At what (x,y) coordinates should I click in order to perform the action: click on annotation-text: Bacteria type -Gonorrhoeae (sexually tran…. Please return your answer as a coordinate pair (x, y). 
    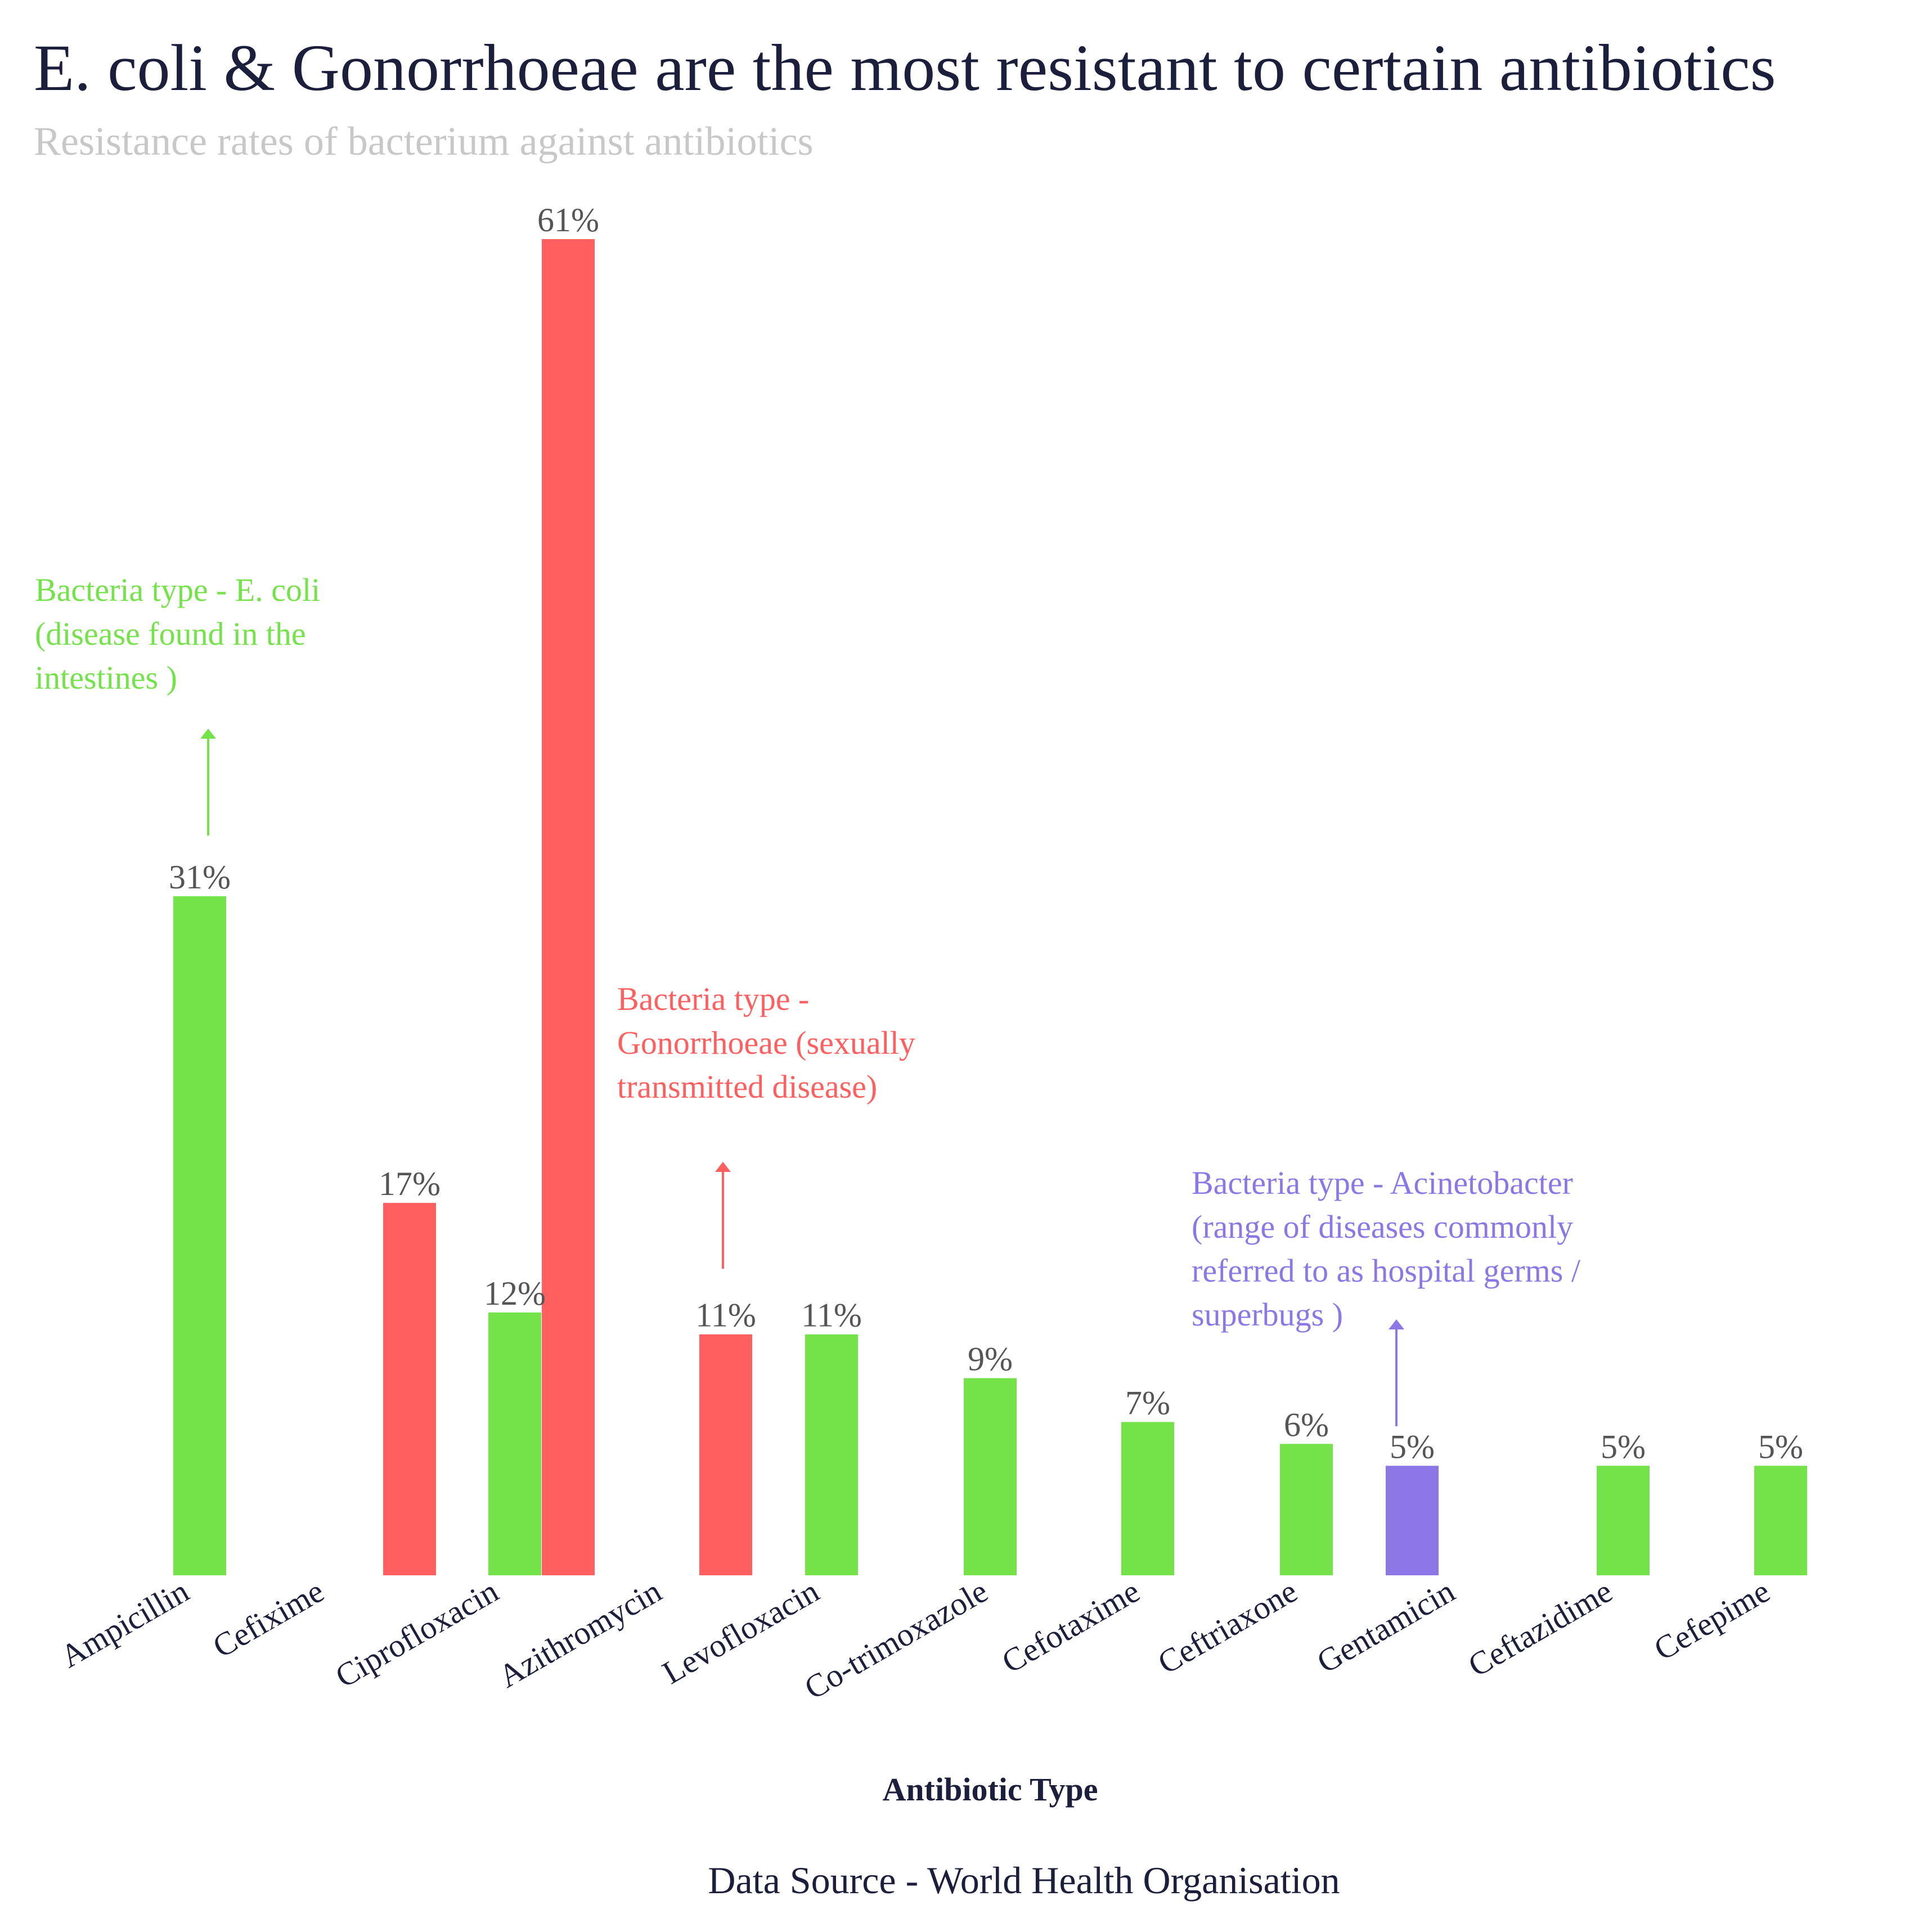
    Looking at the image, I should click on (766, 1043).